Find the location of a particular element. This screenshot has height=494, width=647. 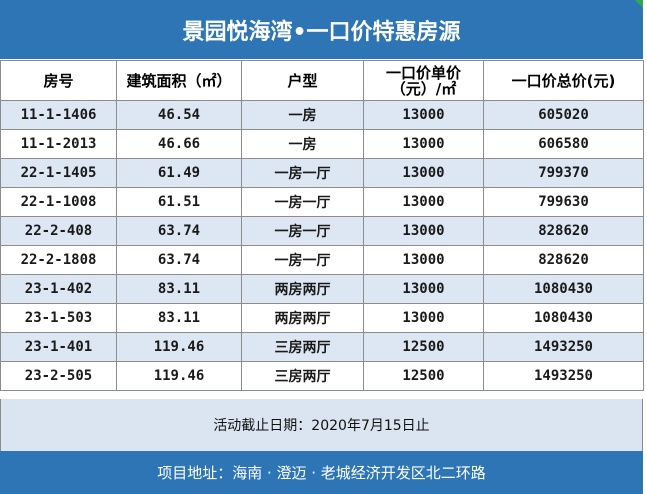

cell-total: 799370 is located at coordinates (563, 173).